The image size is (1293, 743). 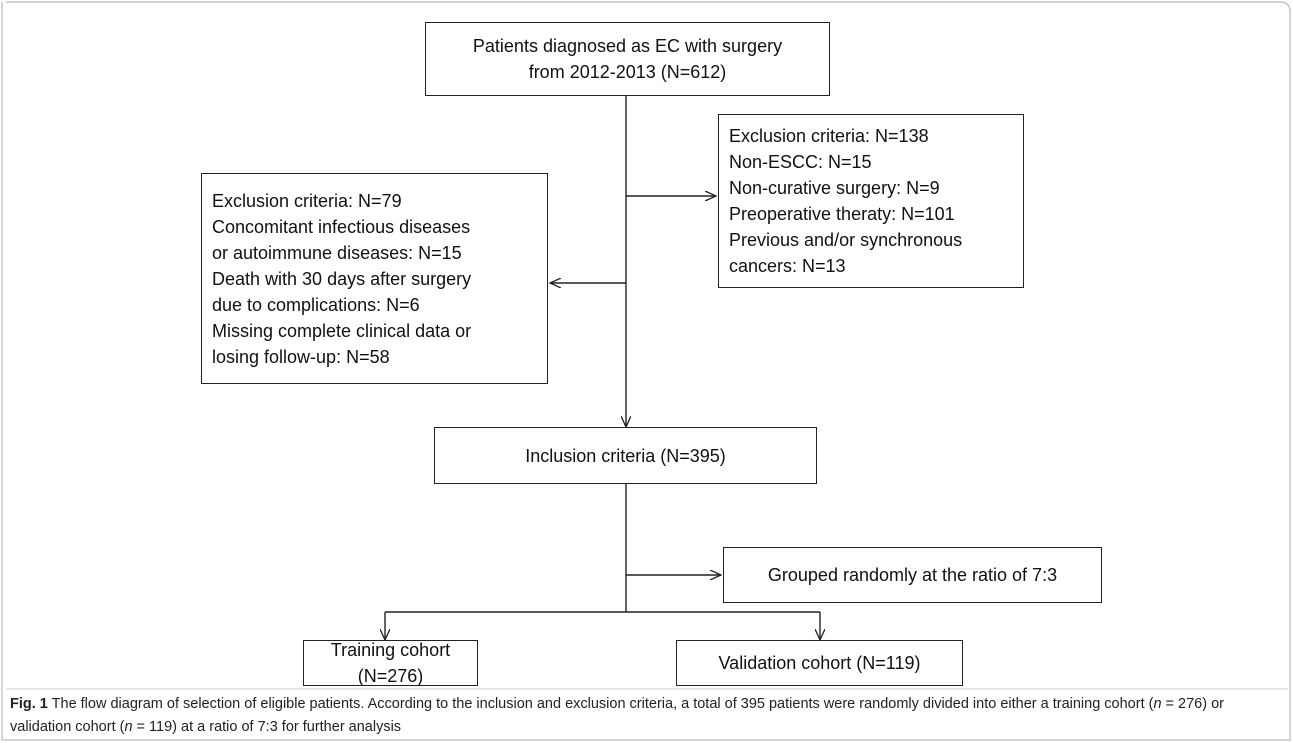 I want to click on node-text: Missing complete clinical data or, so click(x=342, y=330).